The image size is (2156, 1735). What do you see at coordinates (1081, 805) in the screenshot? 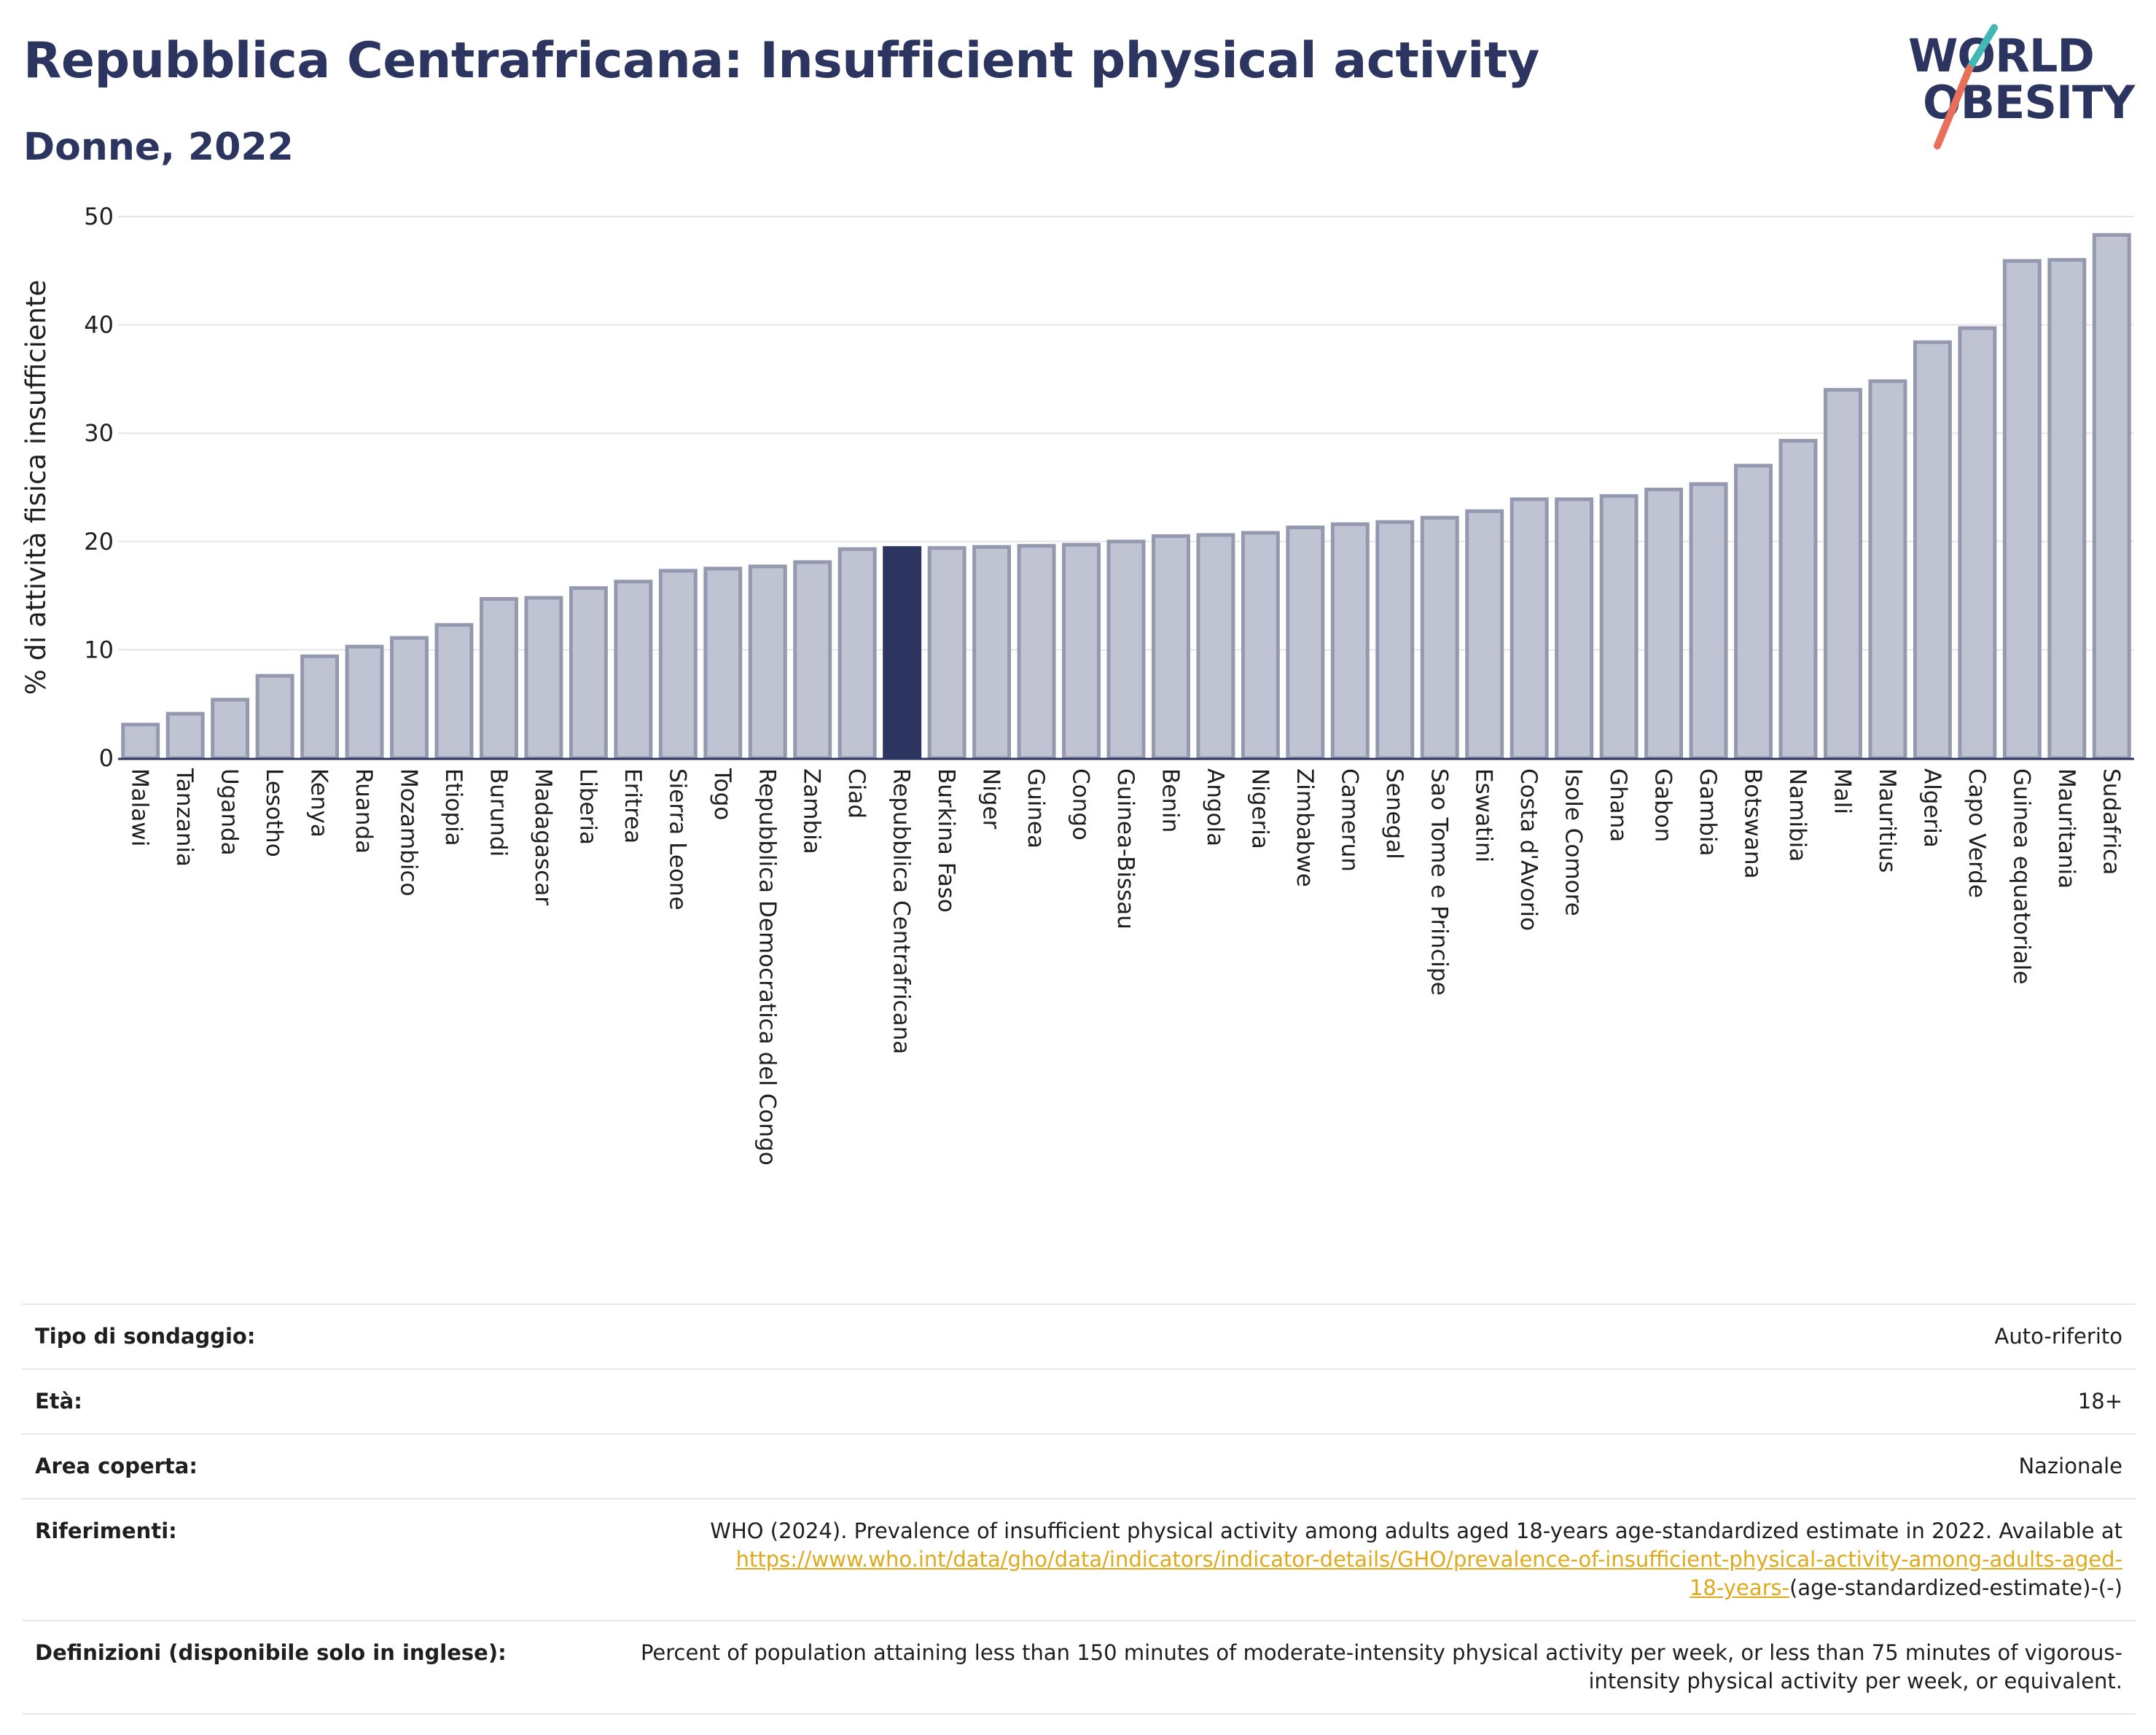
I see `x-tick-label: Congo` at bounding box center [1081, 805].